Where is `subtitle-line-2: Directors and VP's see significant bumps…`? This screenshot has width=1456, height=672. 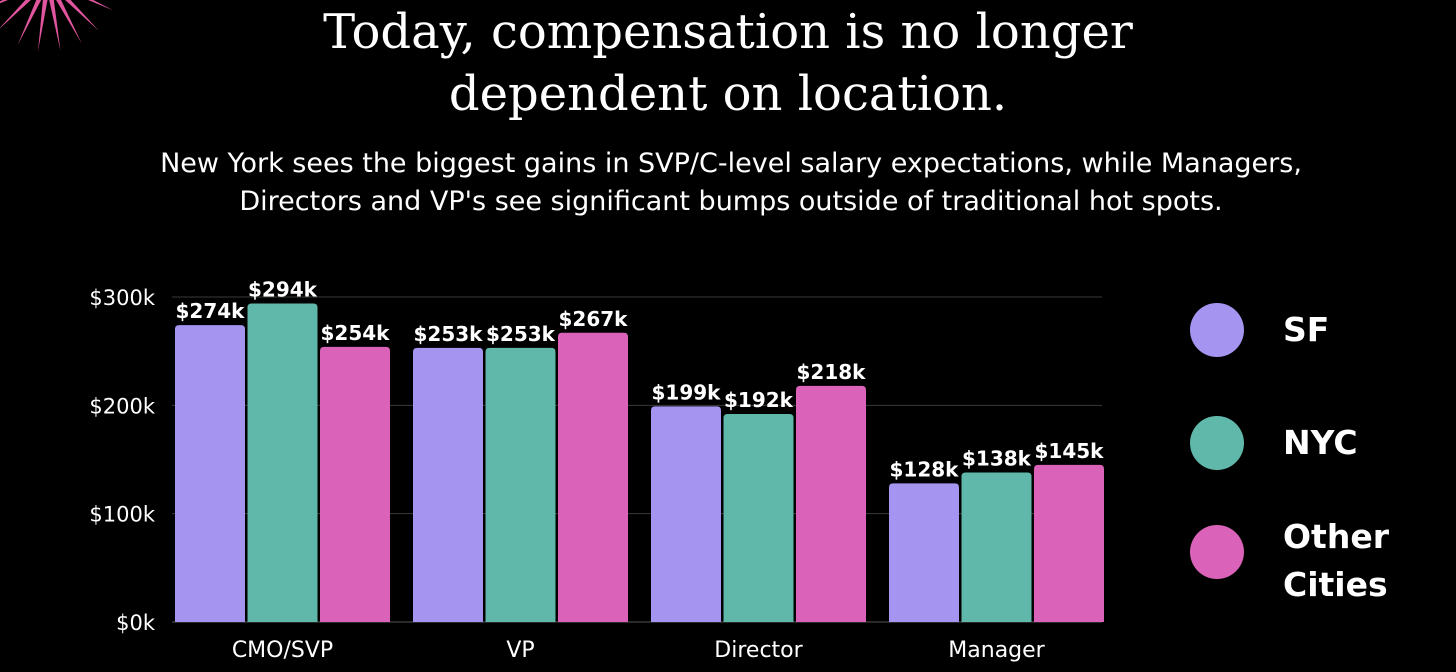
subtitle-line-2: Directors and VP's see significant bumps… is located at coordinates (731, 201).